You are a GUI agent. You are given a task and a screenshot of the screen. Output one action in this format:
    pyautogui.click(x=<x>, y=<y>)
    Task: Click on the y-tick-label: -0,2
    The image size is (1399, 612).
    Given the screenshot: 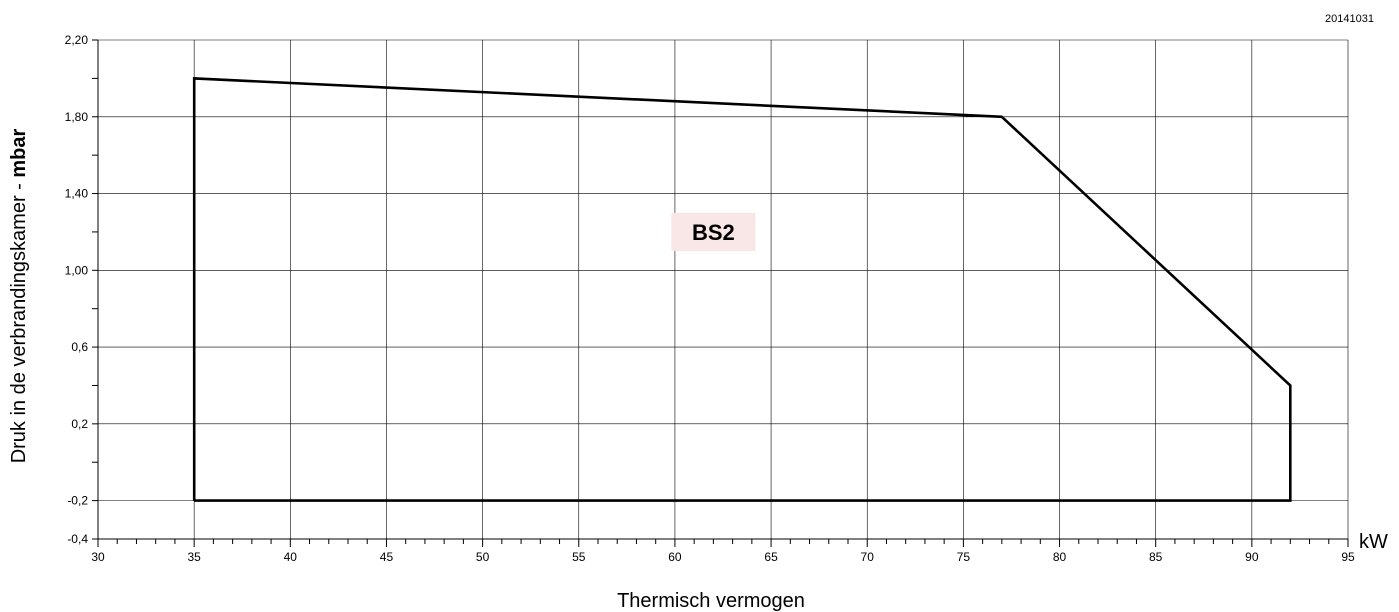 What is the action you would take?
    pyautogui.click(x=77, y=501)
    